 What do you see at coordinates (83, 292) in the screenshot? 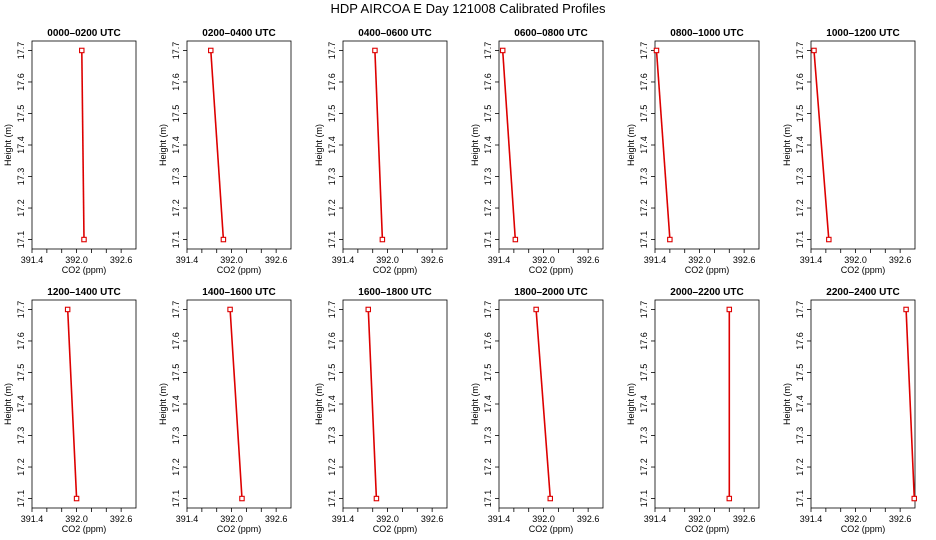
I see `panel-title: 1200–1400 UTC` at bounding box center [83, 292].